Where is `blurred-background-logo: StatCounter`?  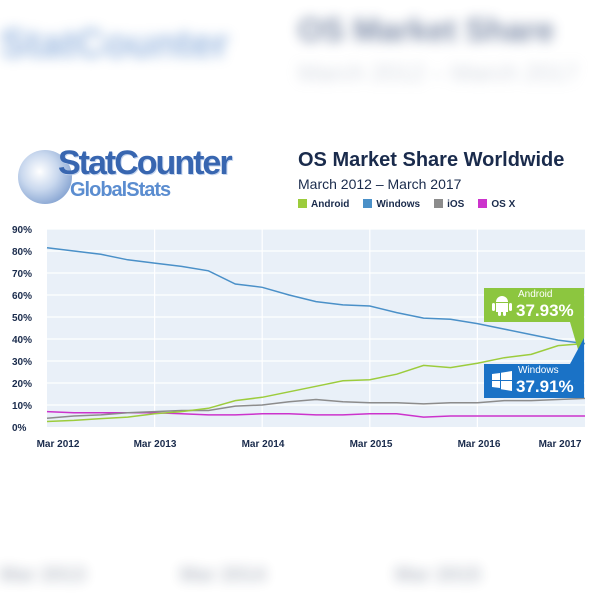
blurred-background-logo: StatCounter is located at coordinates (114, 44).